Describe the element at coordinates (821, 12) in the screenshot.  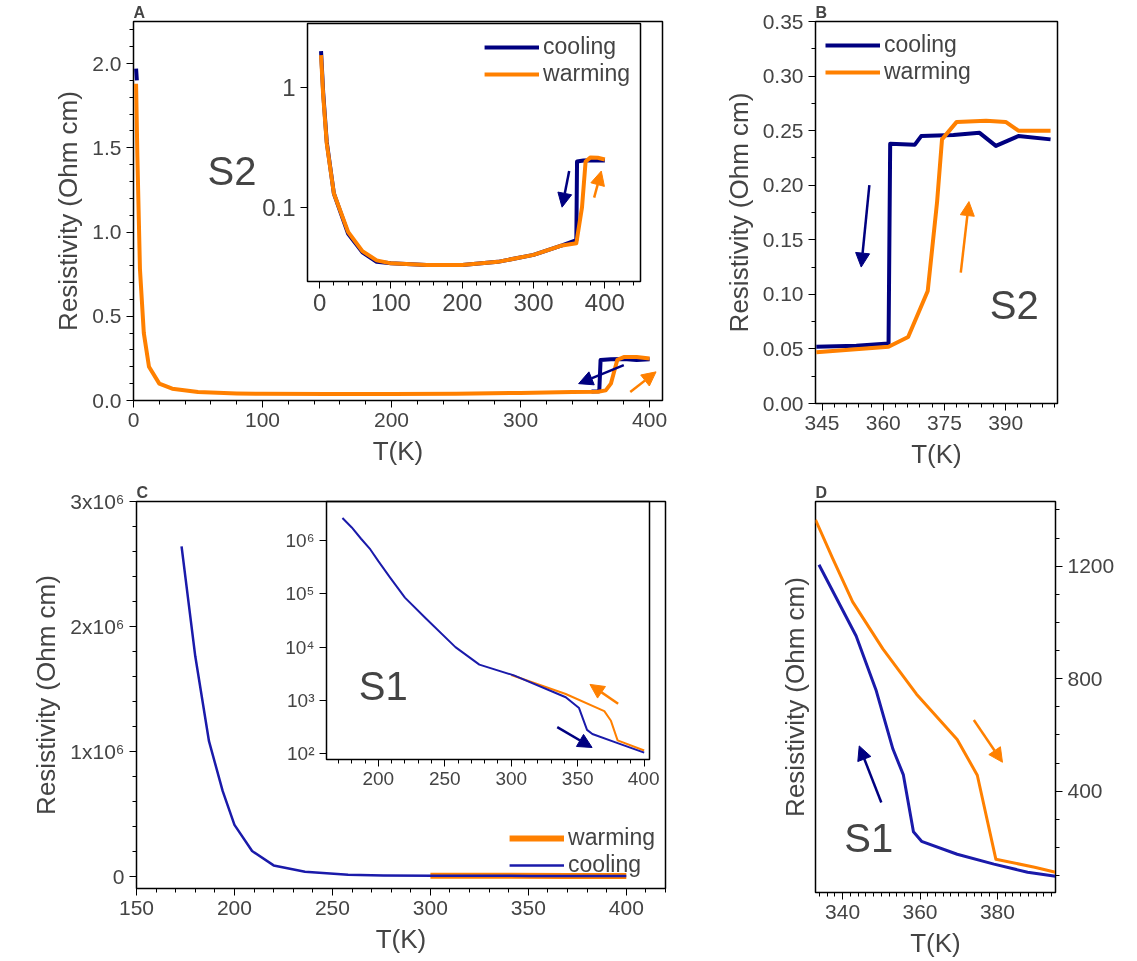
I see `chart-title: B` at that location.